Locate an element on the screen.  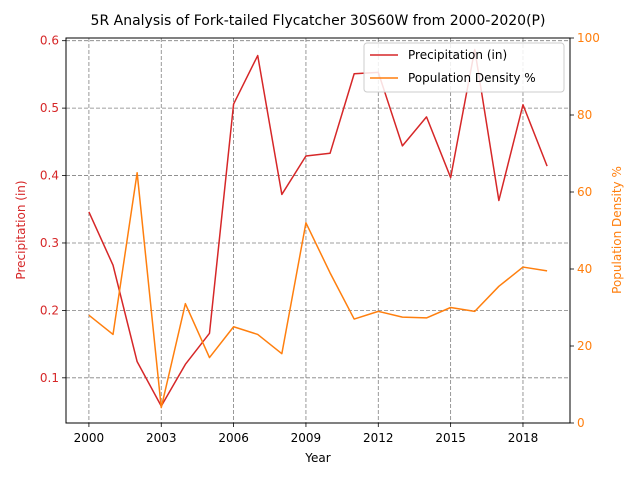
x-tick-label: 2015 is located at coordinates (450, 438).